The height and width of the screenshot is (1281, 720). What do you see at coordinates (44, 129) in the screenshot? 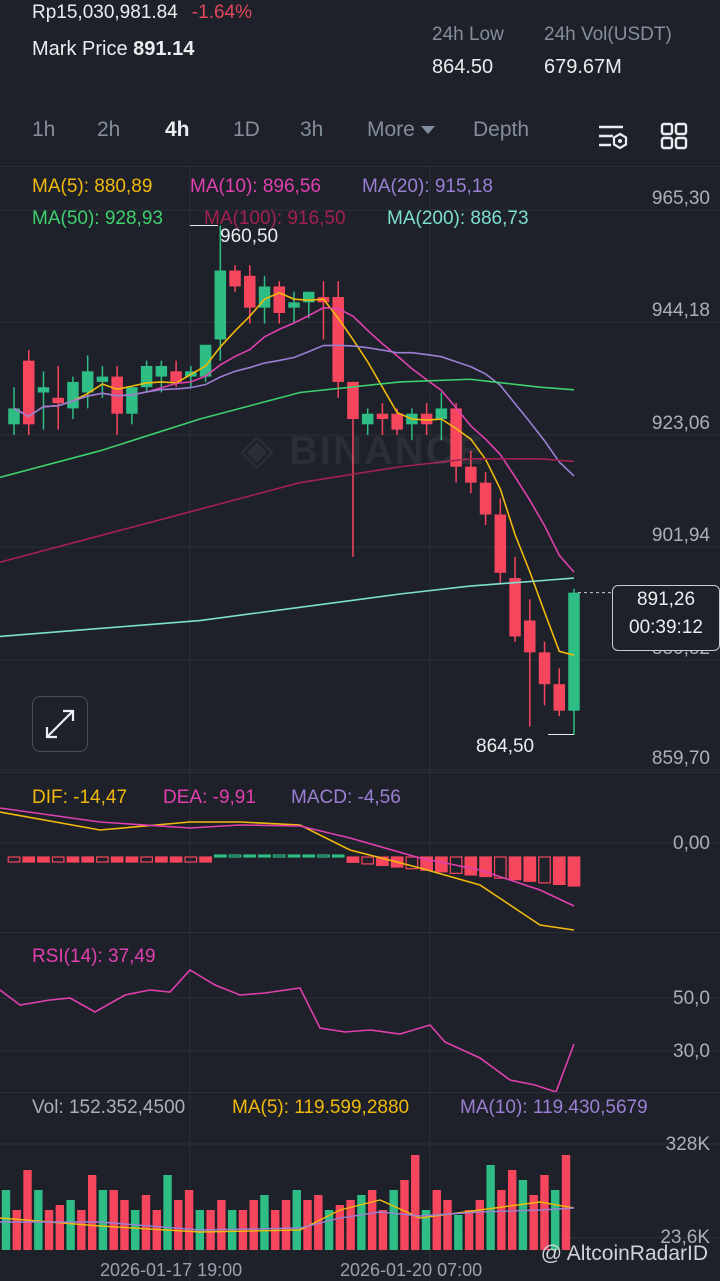
I see `tab-1h: 1h` at bounding box center [44, 129].